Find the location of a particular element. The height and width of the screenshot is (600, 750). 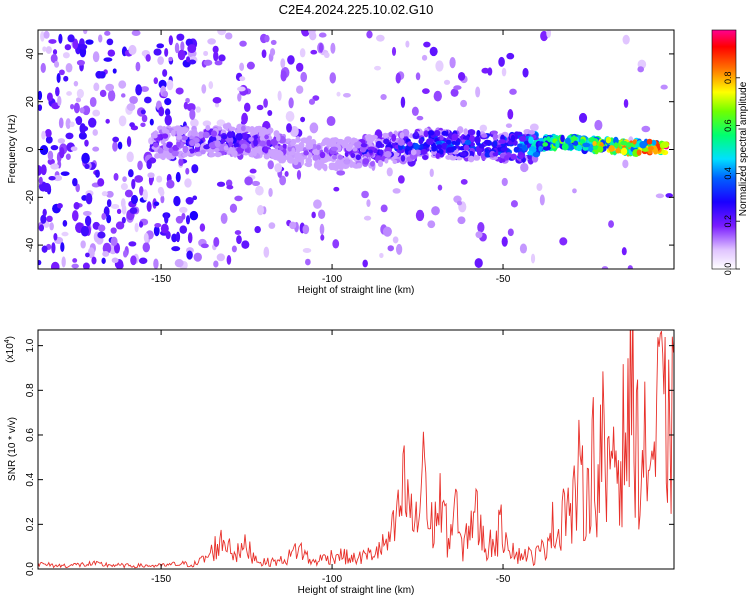

colorbar-tick-label: 0.8 is located at coordinates (728, 78).